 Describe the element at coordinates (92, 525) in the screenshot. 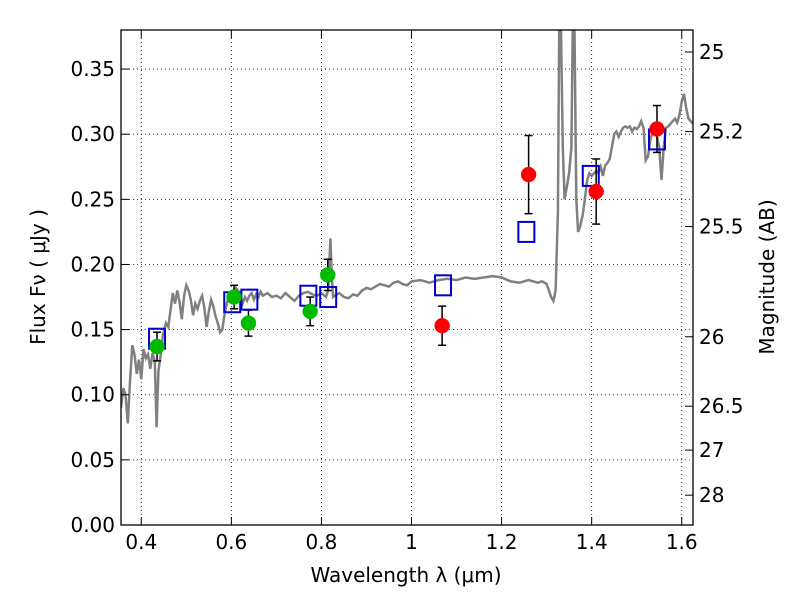

I see `y-tick-label: 0.00` at that location.